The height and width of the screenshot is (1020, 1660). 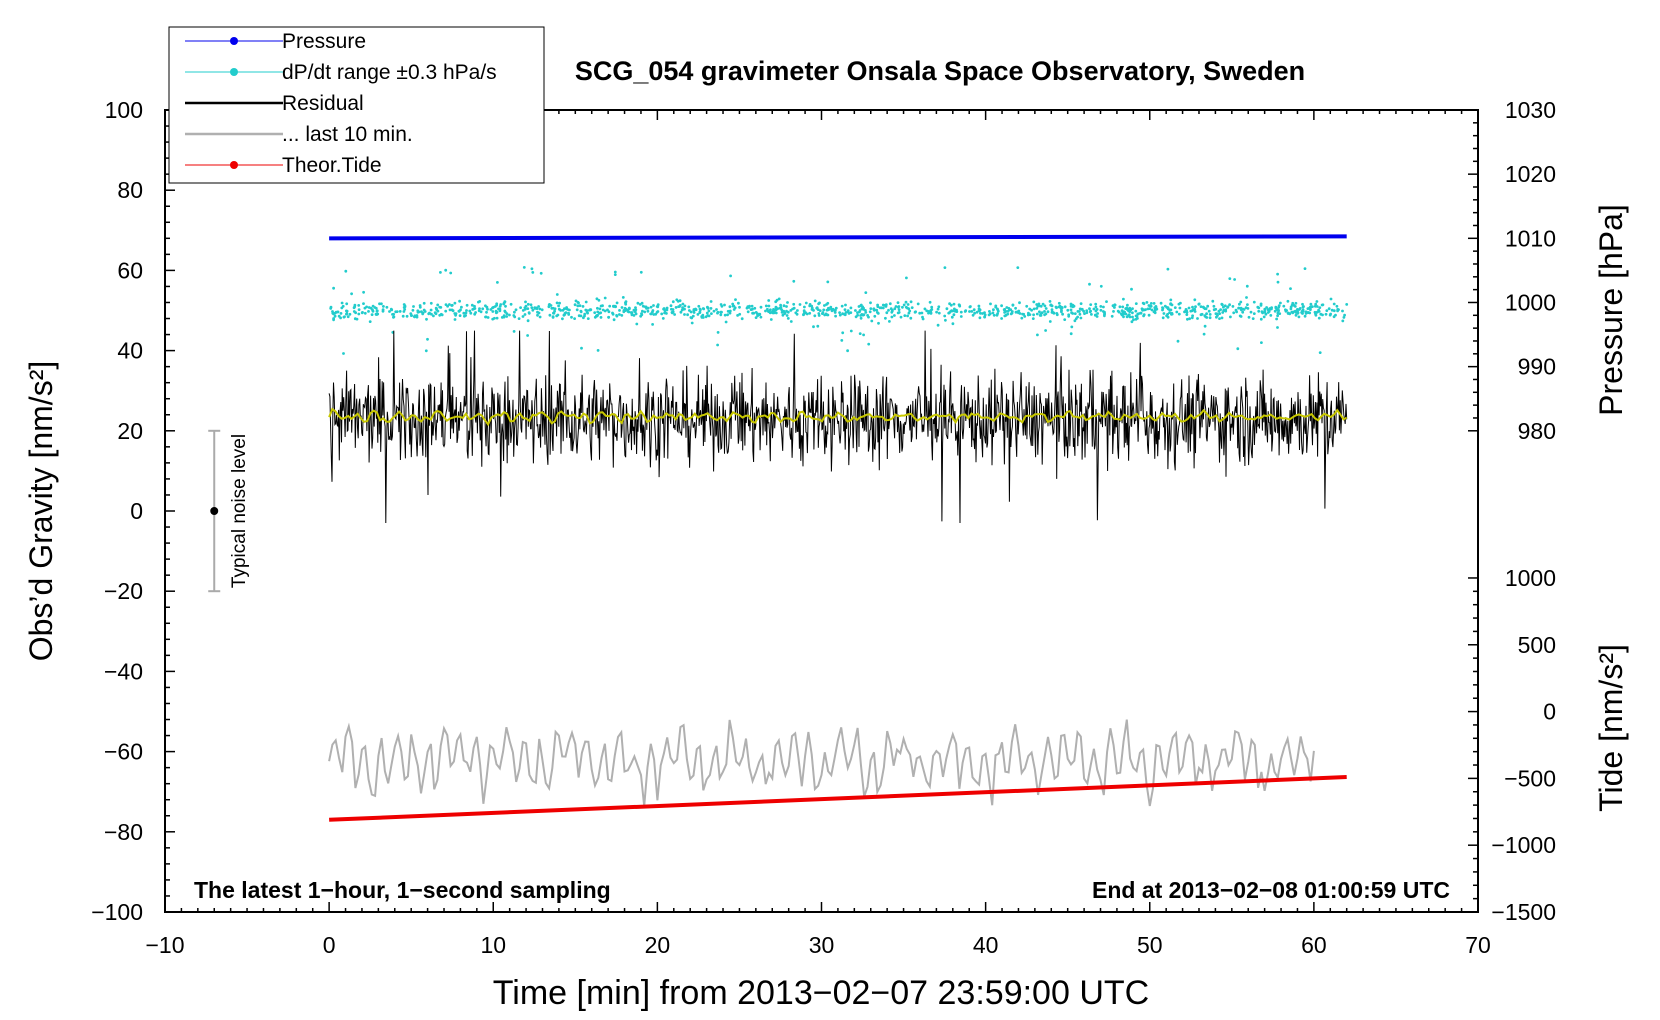 What do you see at coordinates (658, 945) in the screenshot?
I see `x-tick-label: 20` at bounding box center [658, 945].